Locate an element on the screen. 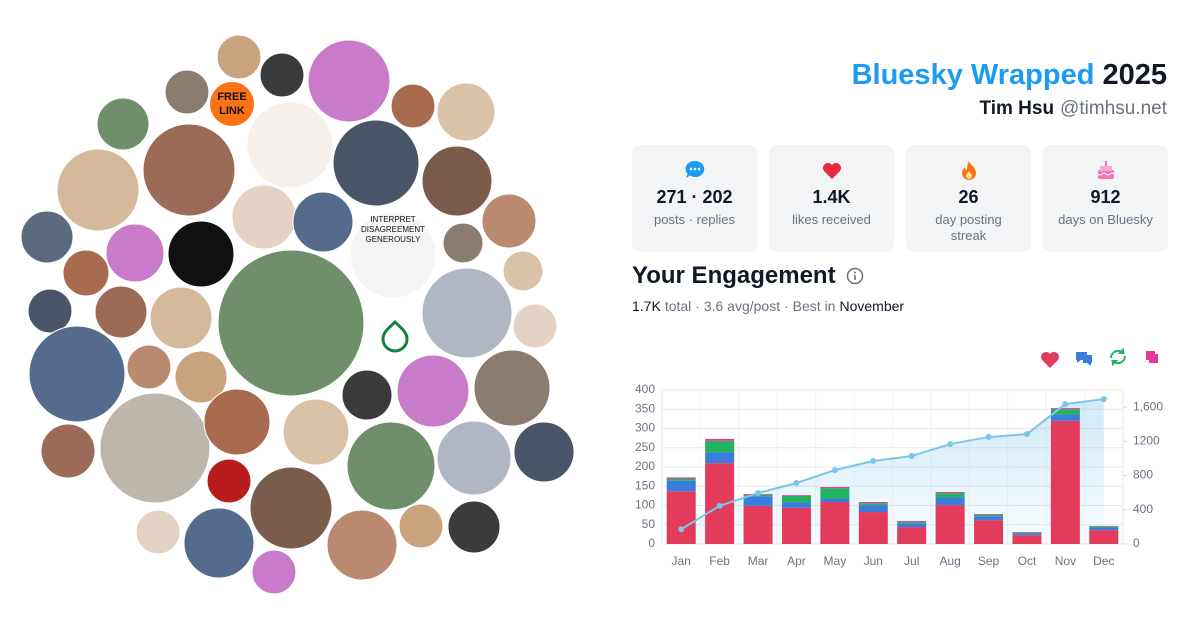 The width and height of the screenshot is (1200, 630). y2-tick-label: 0 is located at coordinates (1136, 543).